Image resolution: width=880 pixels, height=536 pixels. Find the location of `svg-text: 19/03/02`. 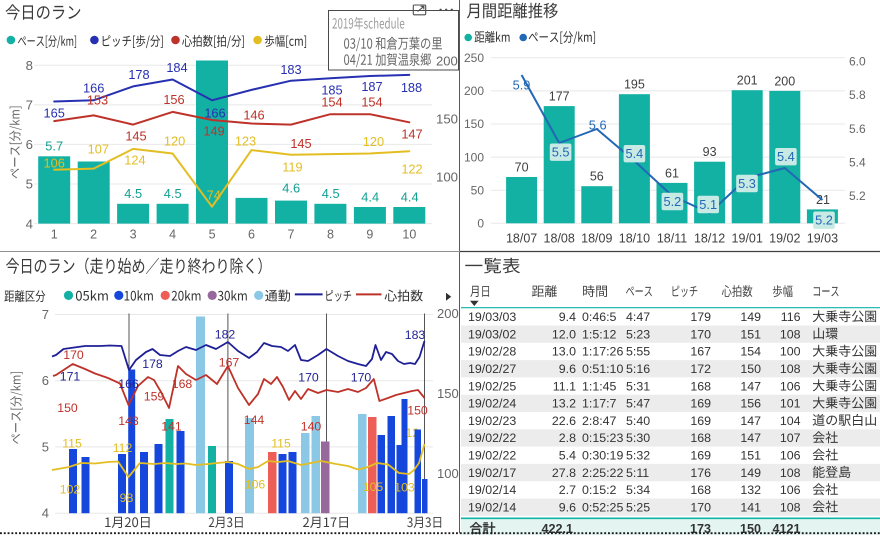

svg-text: 19/03/02 is located at coordinates (492, 334).